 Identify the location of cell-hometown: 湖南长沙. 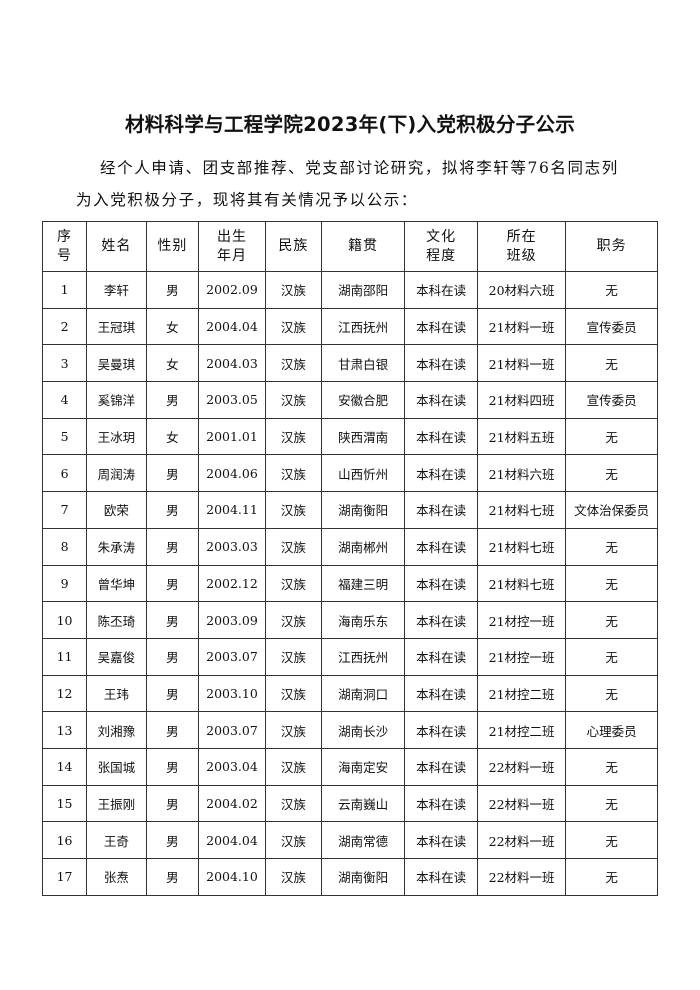
(363, 730).